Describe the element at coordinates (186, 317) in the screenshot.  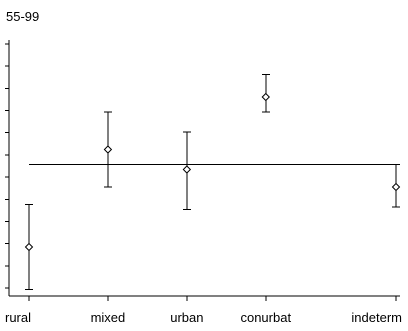
I see `x-tick-label-urban: urban` at that location.